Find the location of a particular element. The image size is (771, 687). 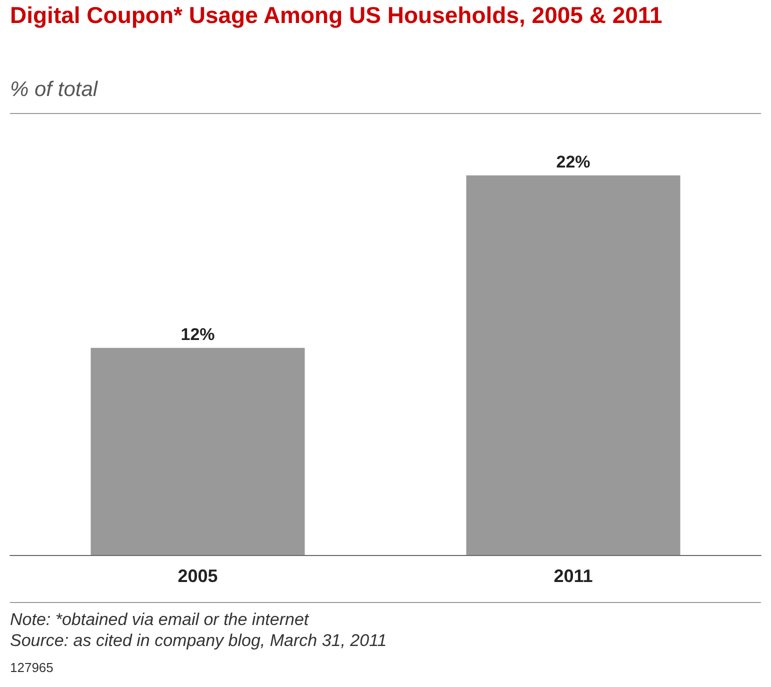

data-label: 22% is located at coordinates (573, 162).